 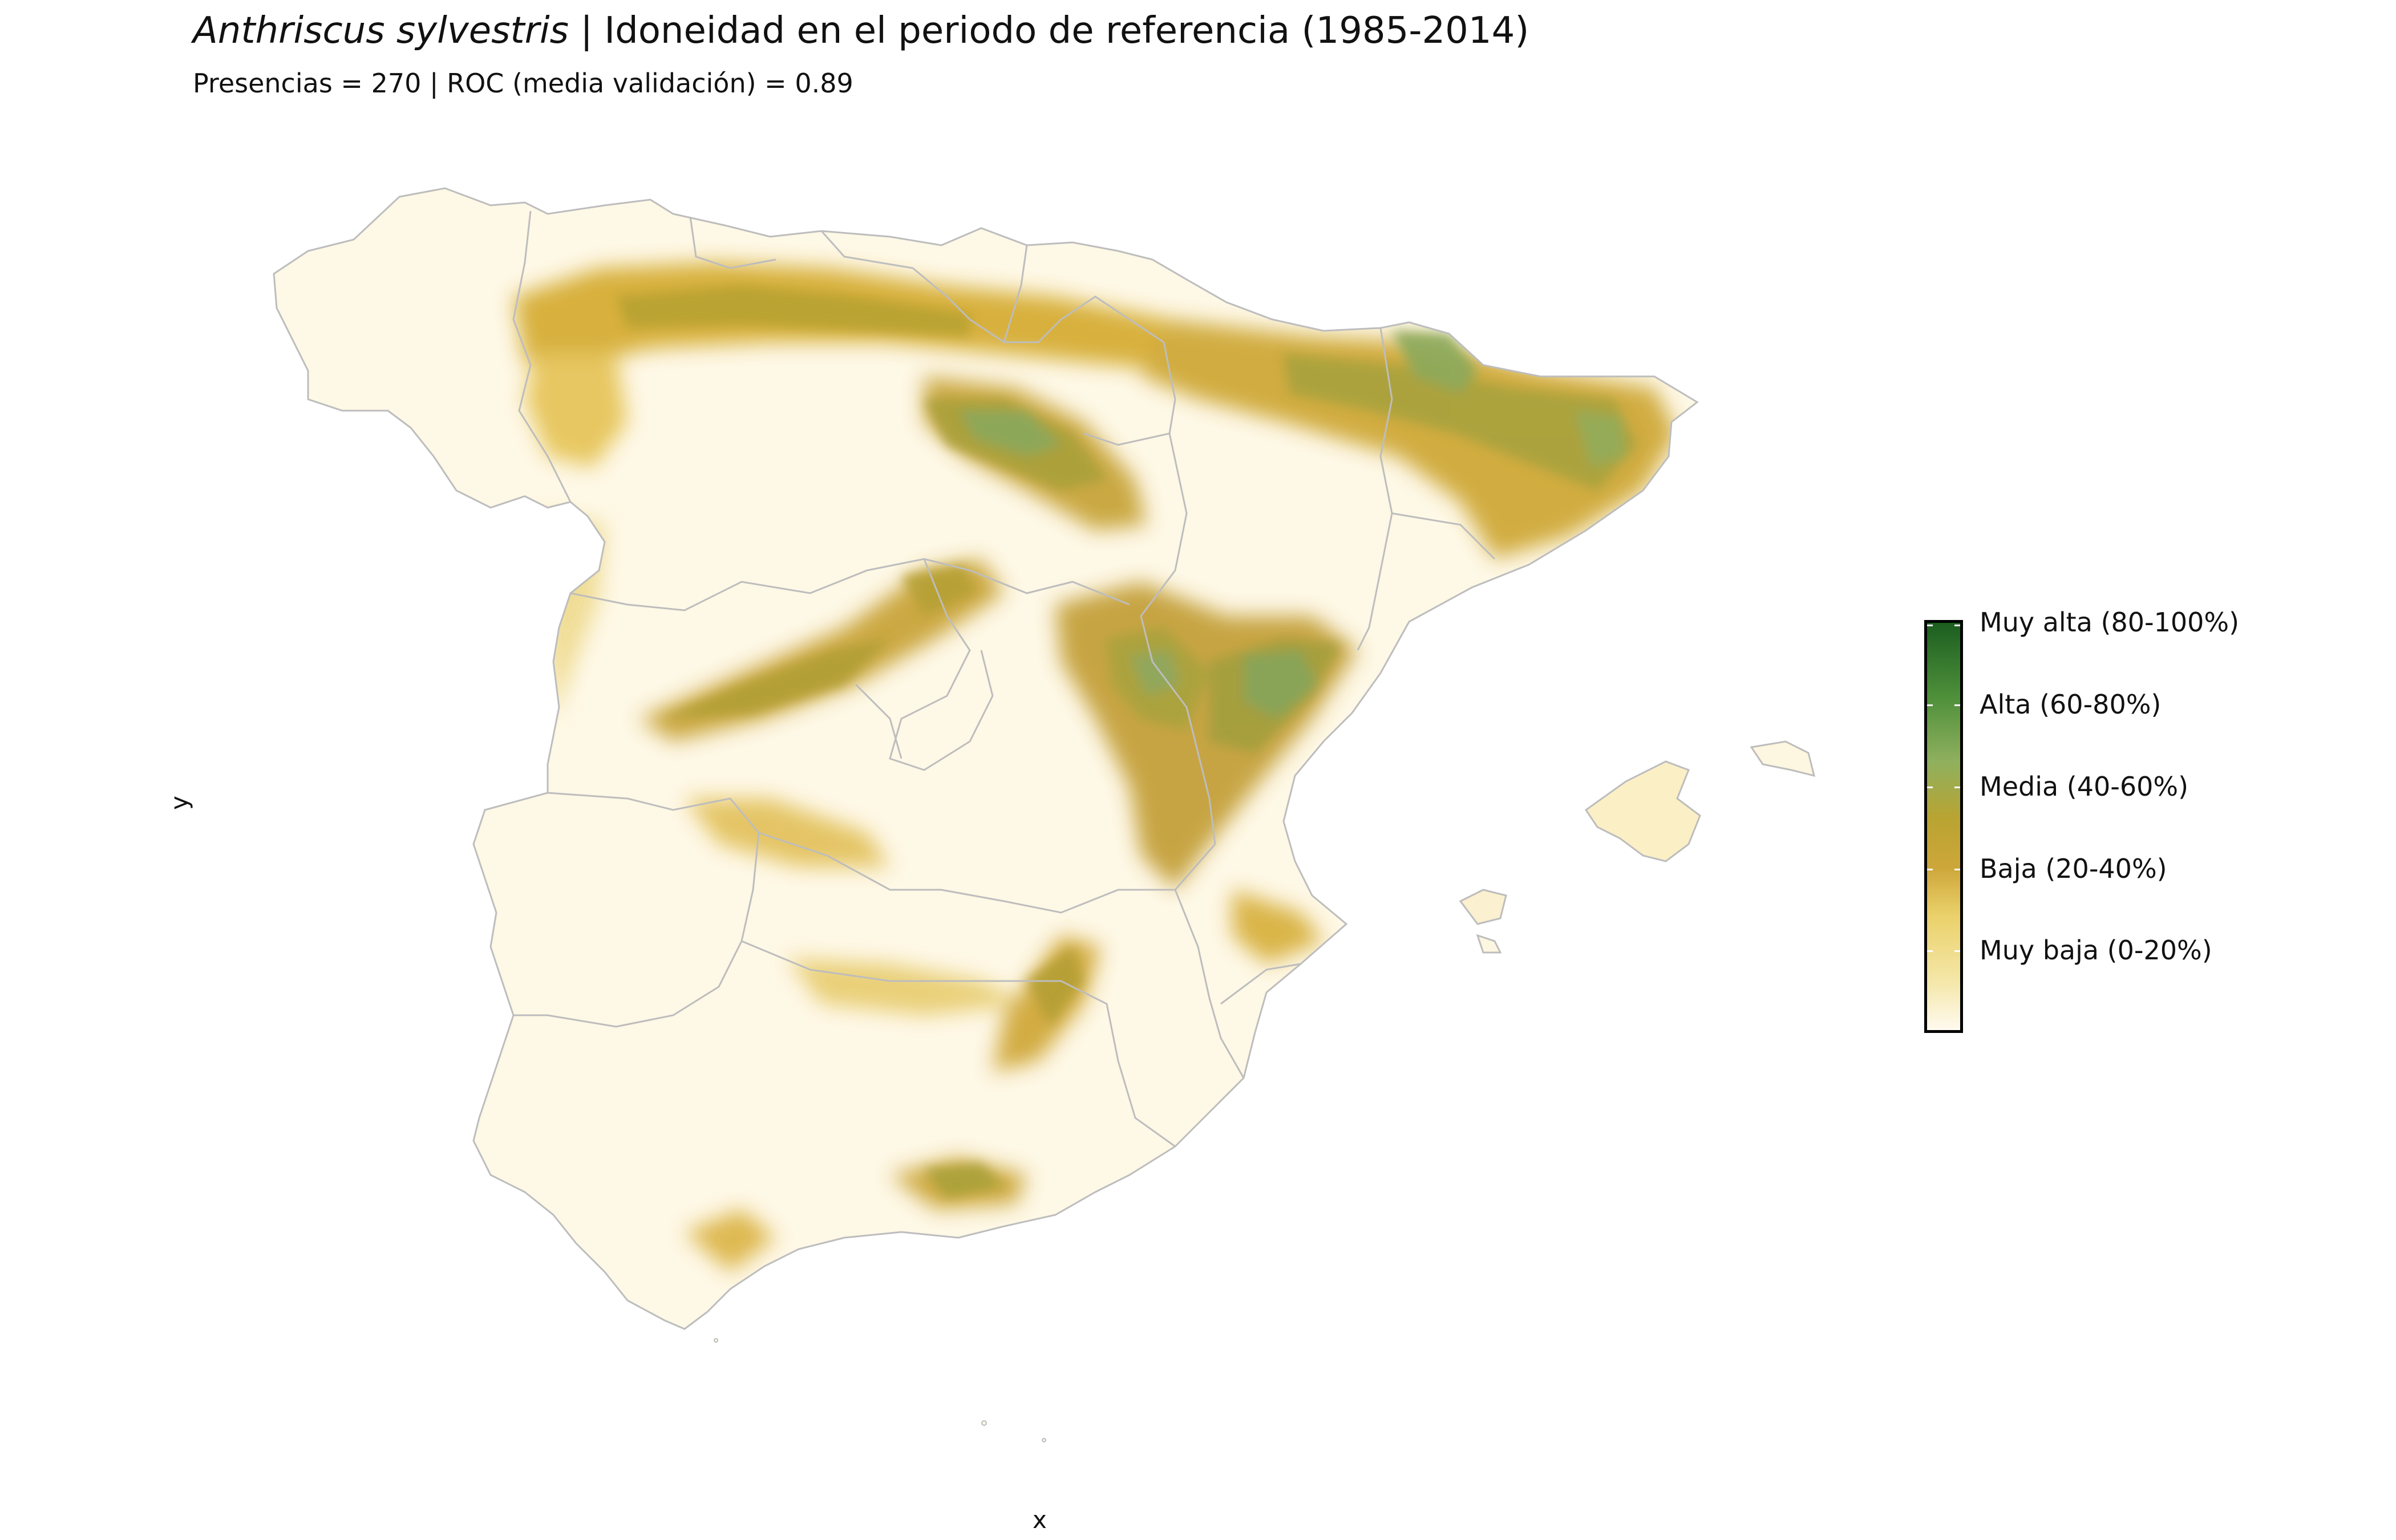 I want to click on zone-toledo-low, so click(x=787, y=833).